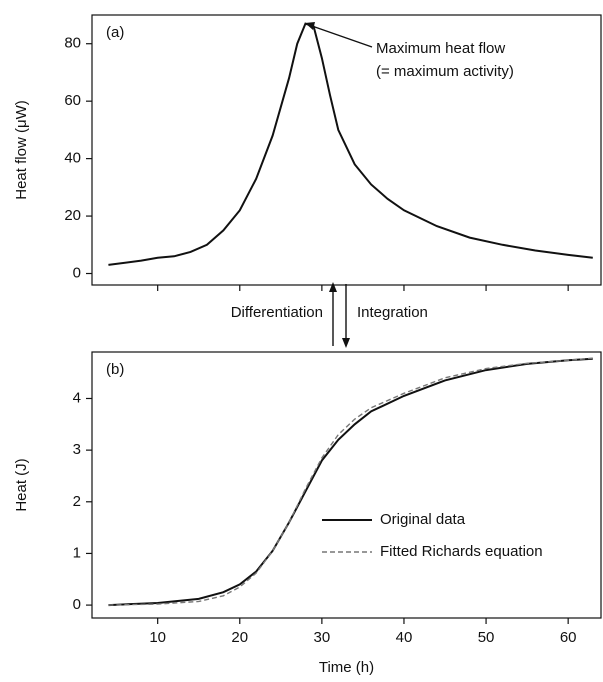 The width and height of the screenshot is (603, 682). I want to click on x-tick-label: 40, so click(404, 637).